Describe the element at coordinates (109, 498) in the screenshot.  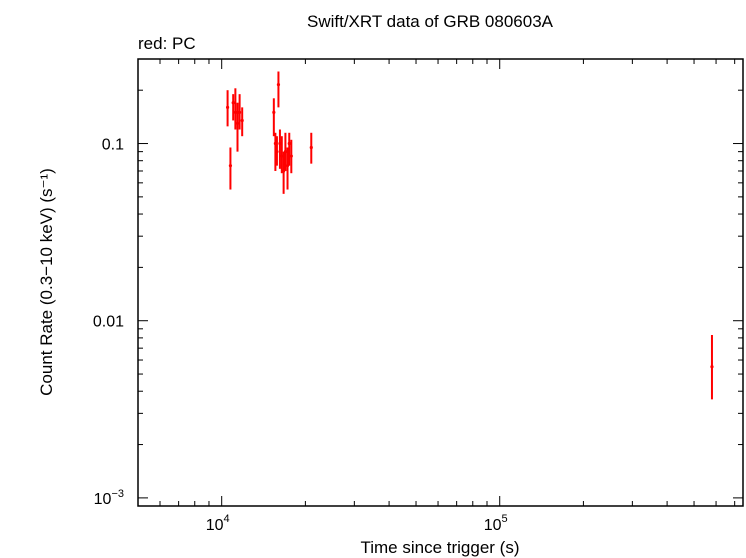
I see `y-tick-label: 10−3` at that location.